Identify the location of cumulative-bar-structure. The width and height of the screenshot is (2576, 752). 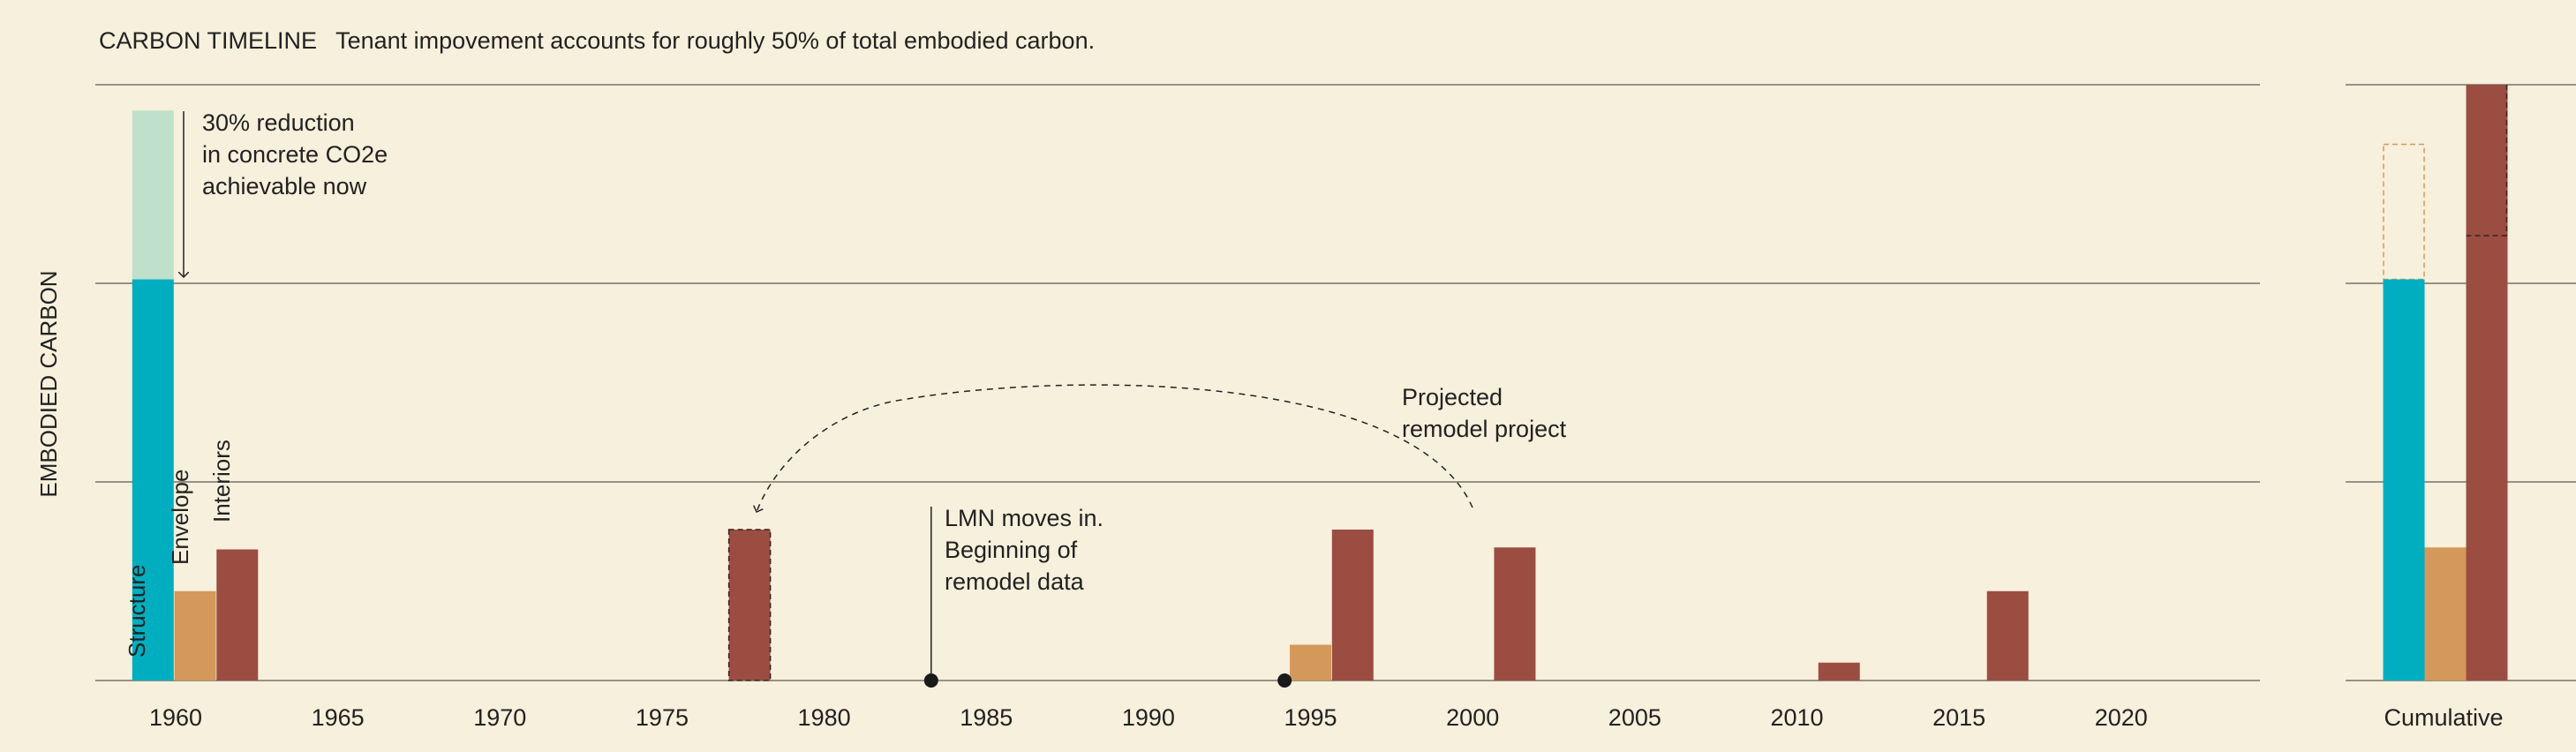
(2404, 480).